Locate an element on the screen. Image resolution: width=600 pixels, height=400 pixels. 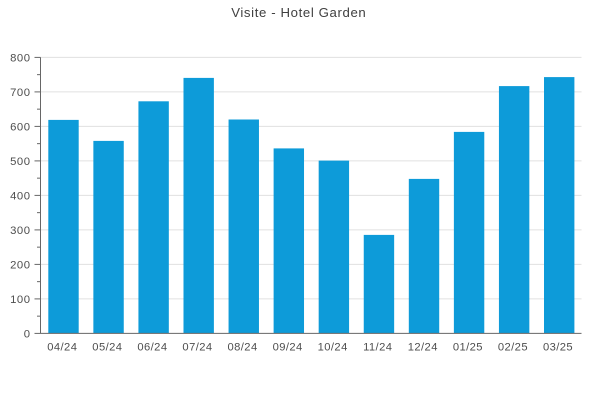
svg-text: 0 is located at coordinates (27, 334).